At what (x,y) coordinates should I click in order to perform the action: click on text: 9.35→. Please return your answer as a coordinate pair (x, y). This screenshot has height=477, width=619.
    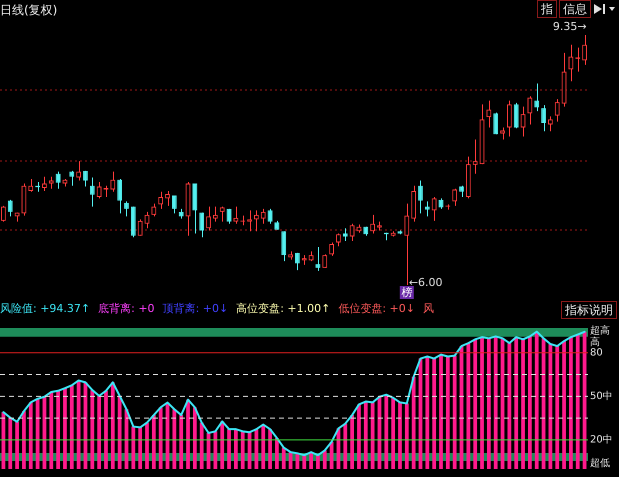
    Looking at the image, I should click on (569, 26).